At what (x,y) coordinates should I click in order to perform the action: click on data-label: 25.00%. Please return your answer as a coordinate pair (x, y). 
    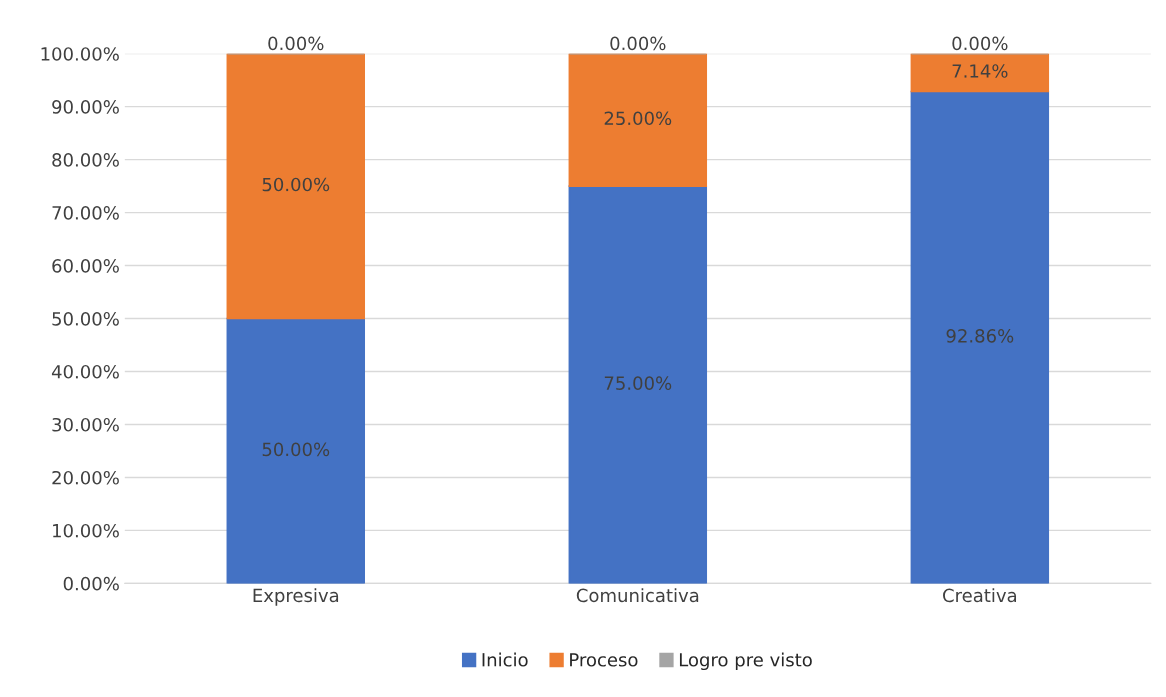
    Looking at the image, I should click on (638, 118).